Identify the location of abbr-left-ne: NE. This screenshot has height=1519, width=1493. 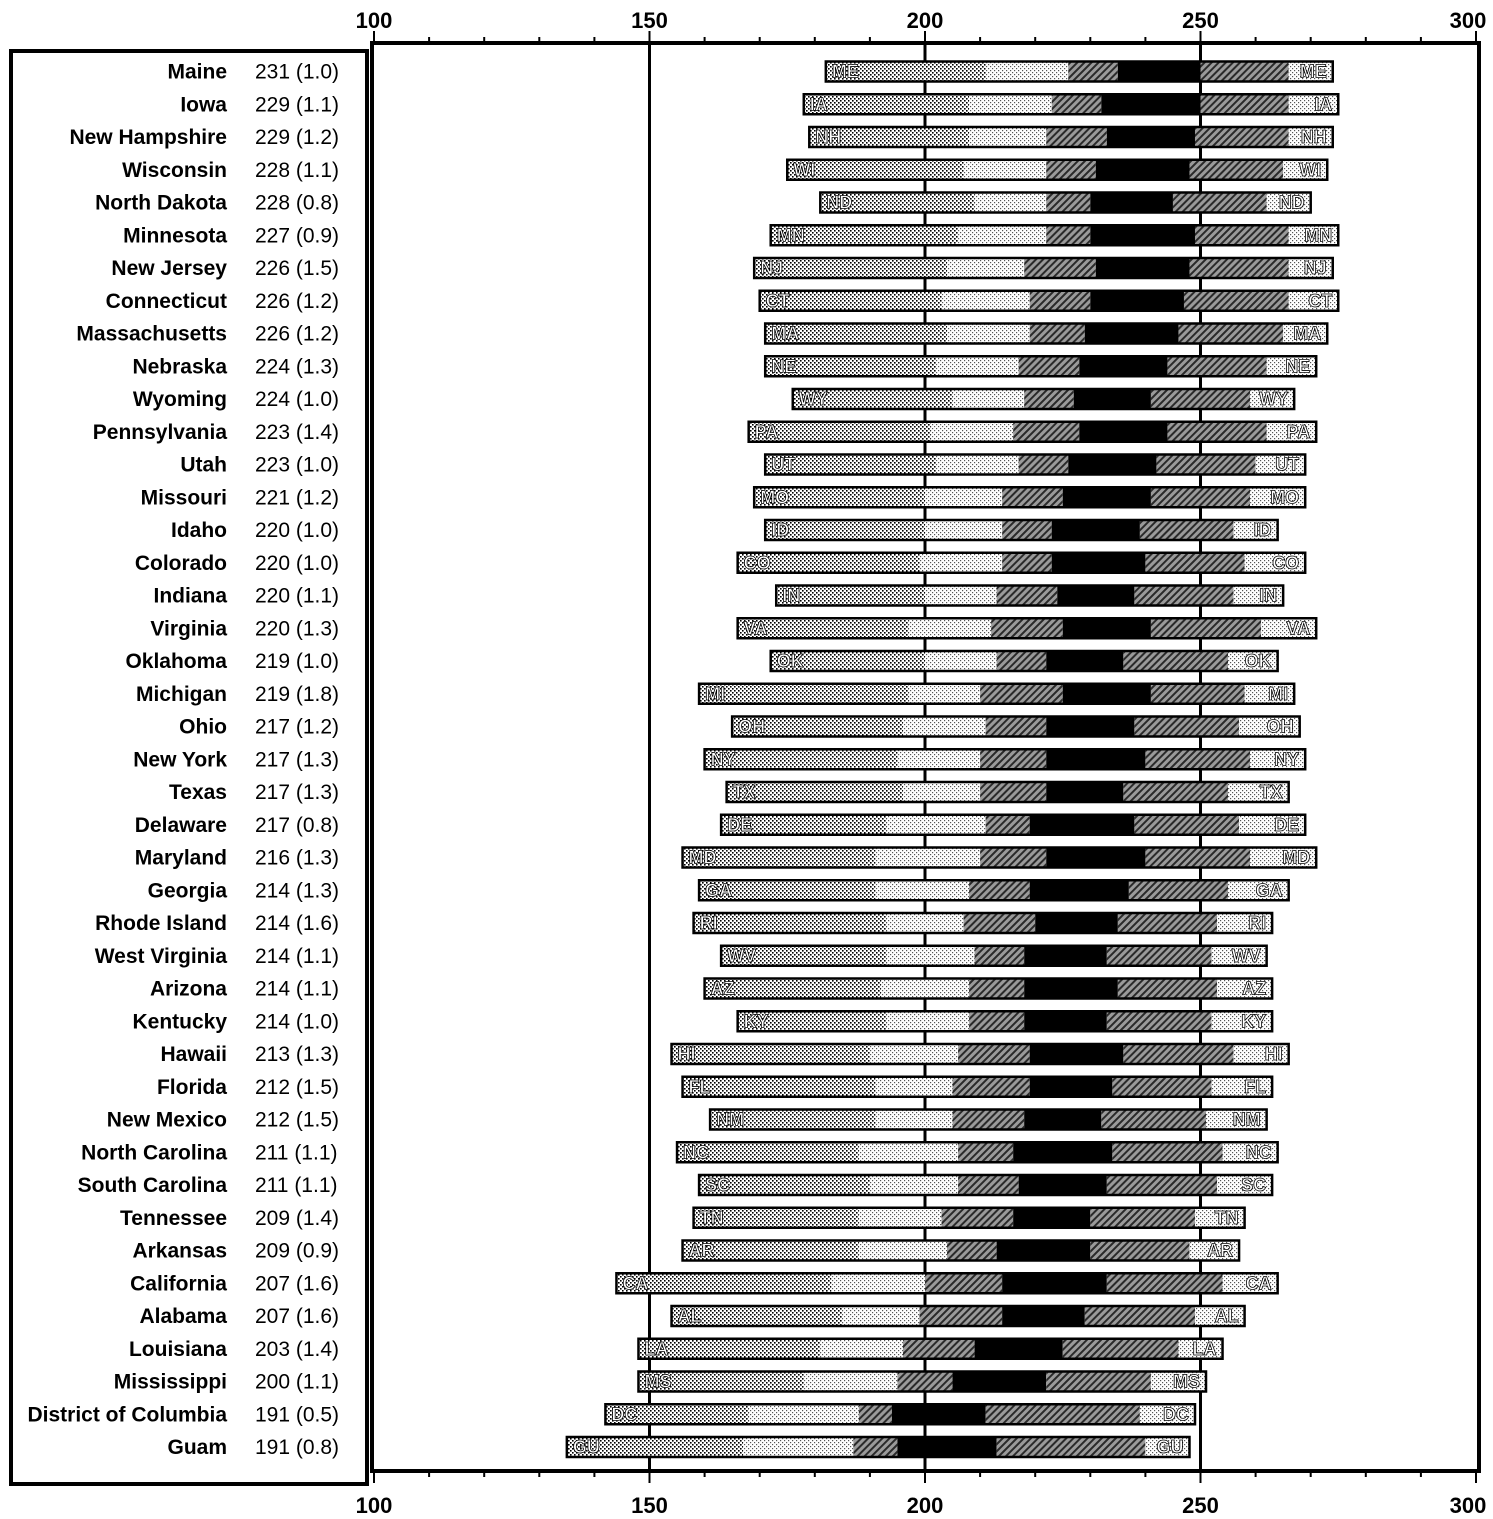
(783, 366).